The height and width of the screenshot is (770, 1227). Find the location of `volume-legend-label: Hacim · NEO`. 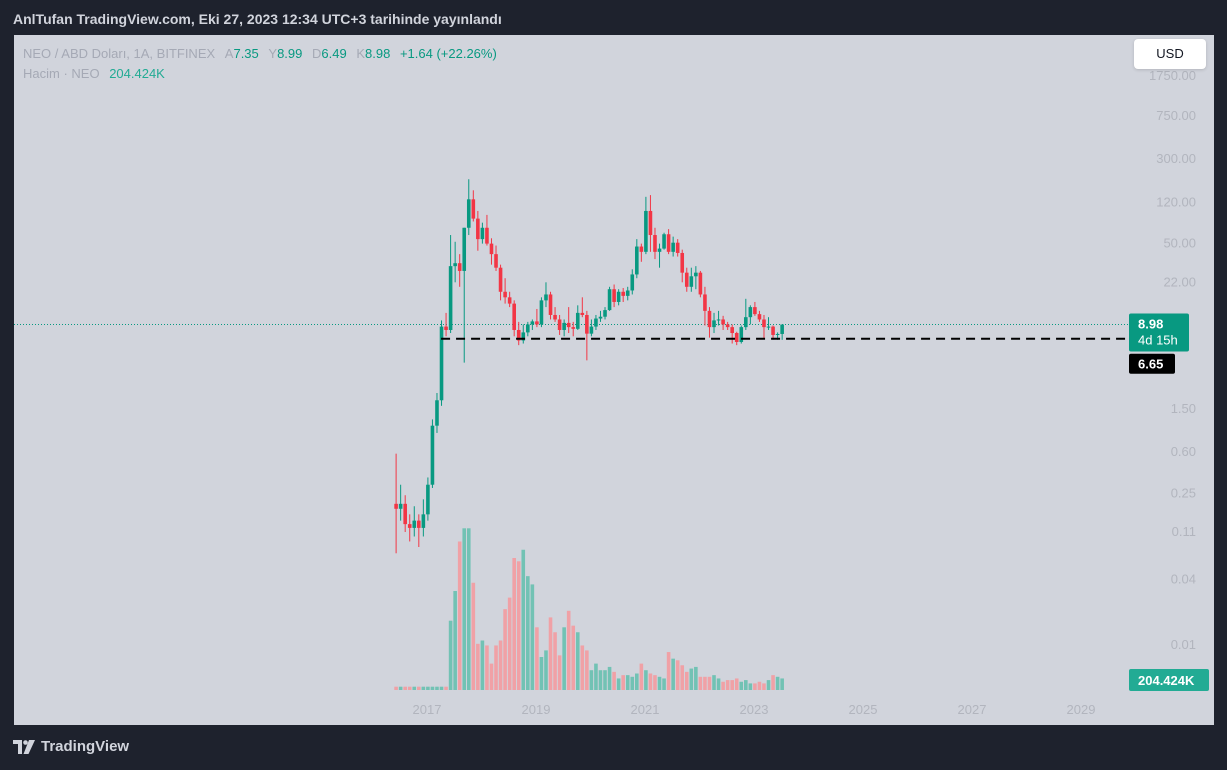

volume-legend-label: Hacim · NEO is located at coordinates (61, 73).